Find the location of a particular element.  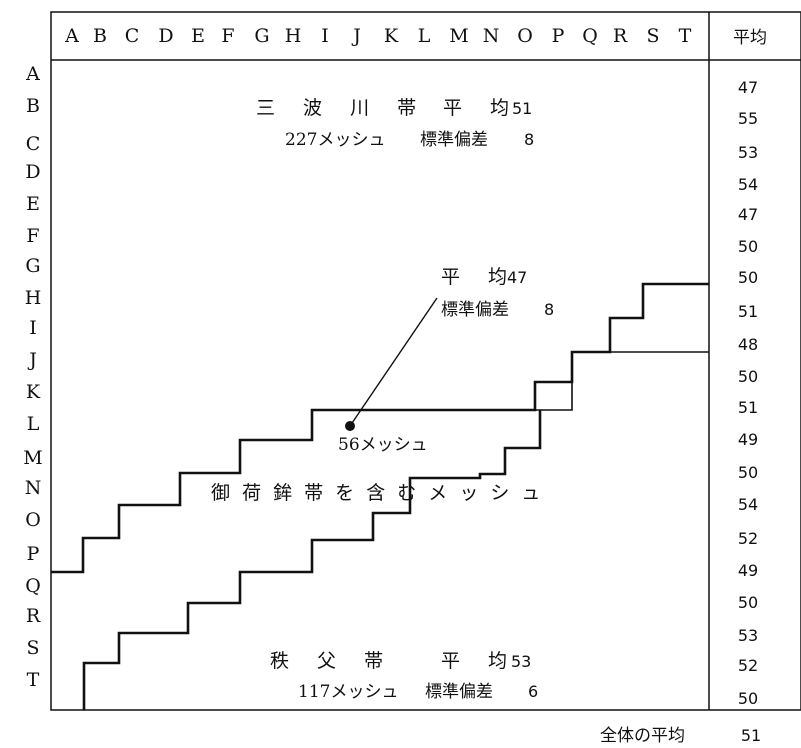

row-label-a: A is located at coordinates (32, 74).